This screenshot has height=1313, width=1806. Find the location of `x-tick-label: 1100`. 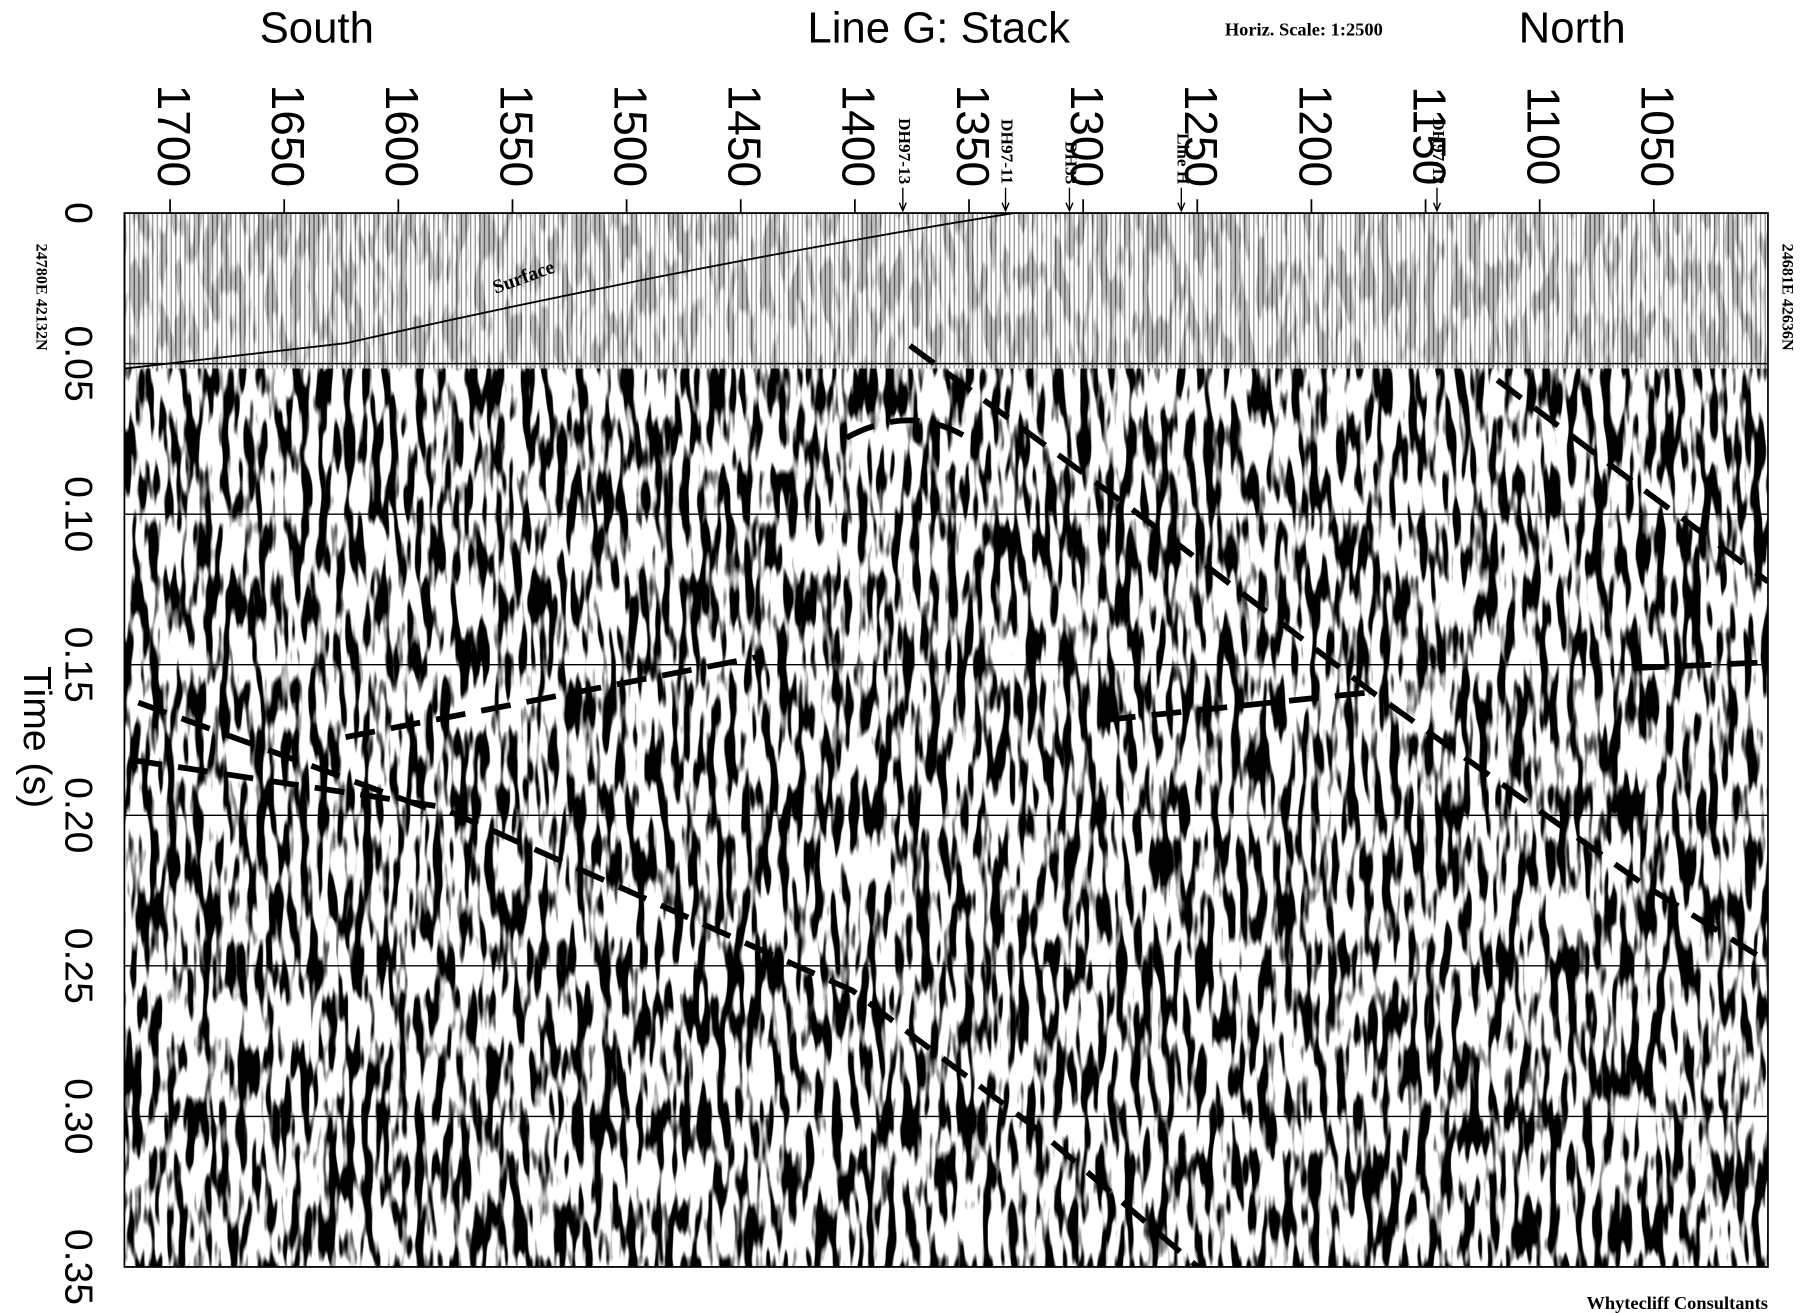

x-tick-label: 1100 is located at coordinates (1544, 135).